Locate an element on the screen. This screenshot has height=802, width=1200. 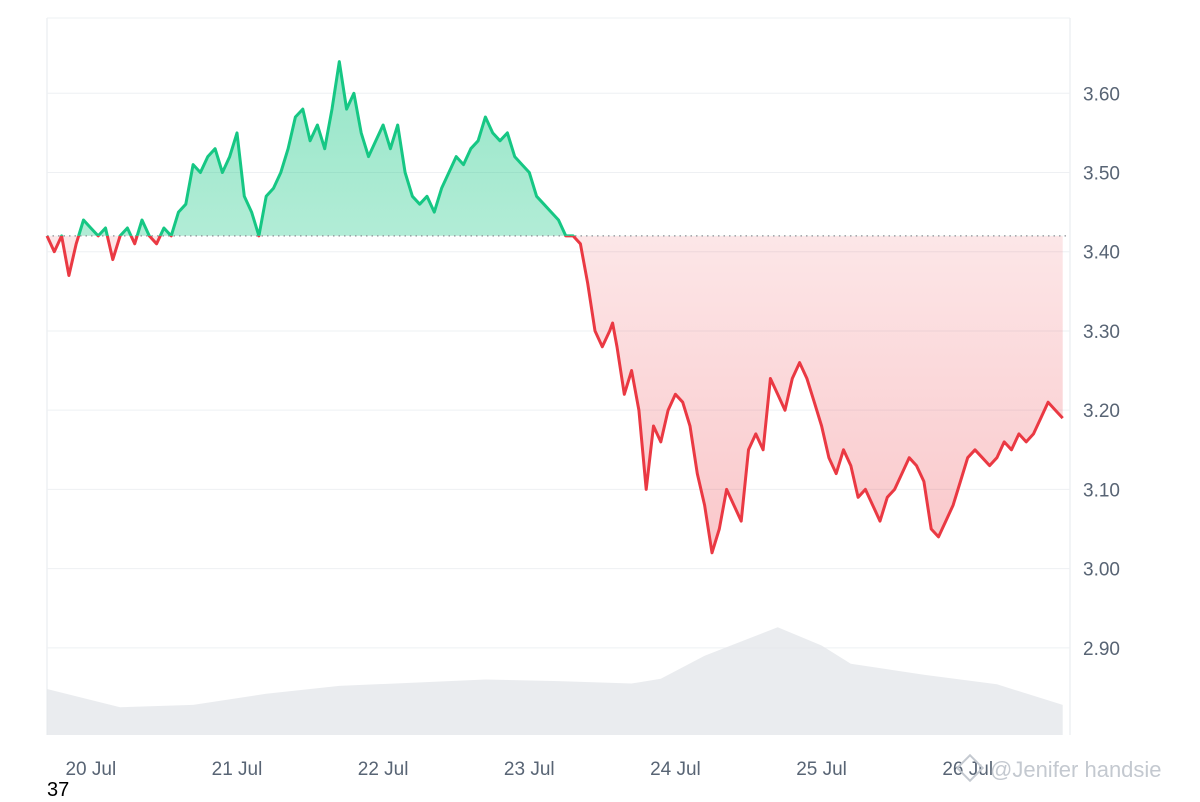
x-tick-label: 21 Jul is located at coordinates (237, 769).